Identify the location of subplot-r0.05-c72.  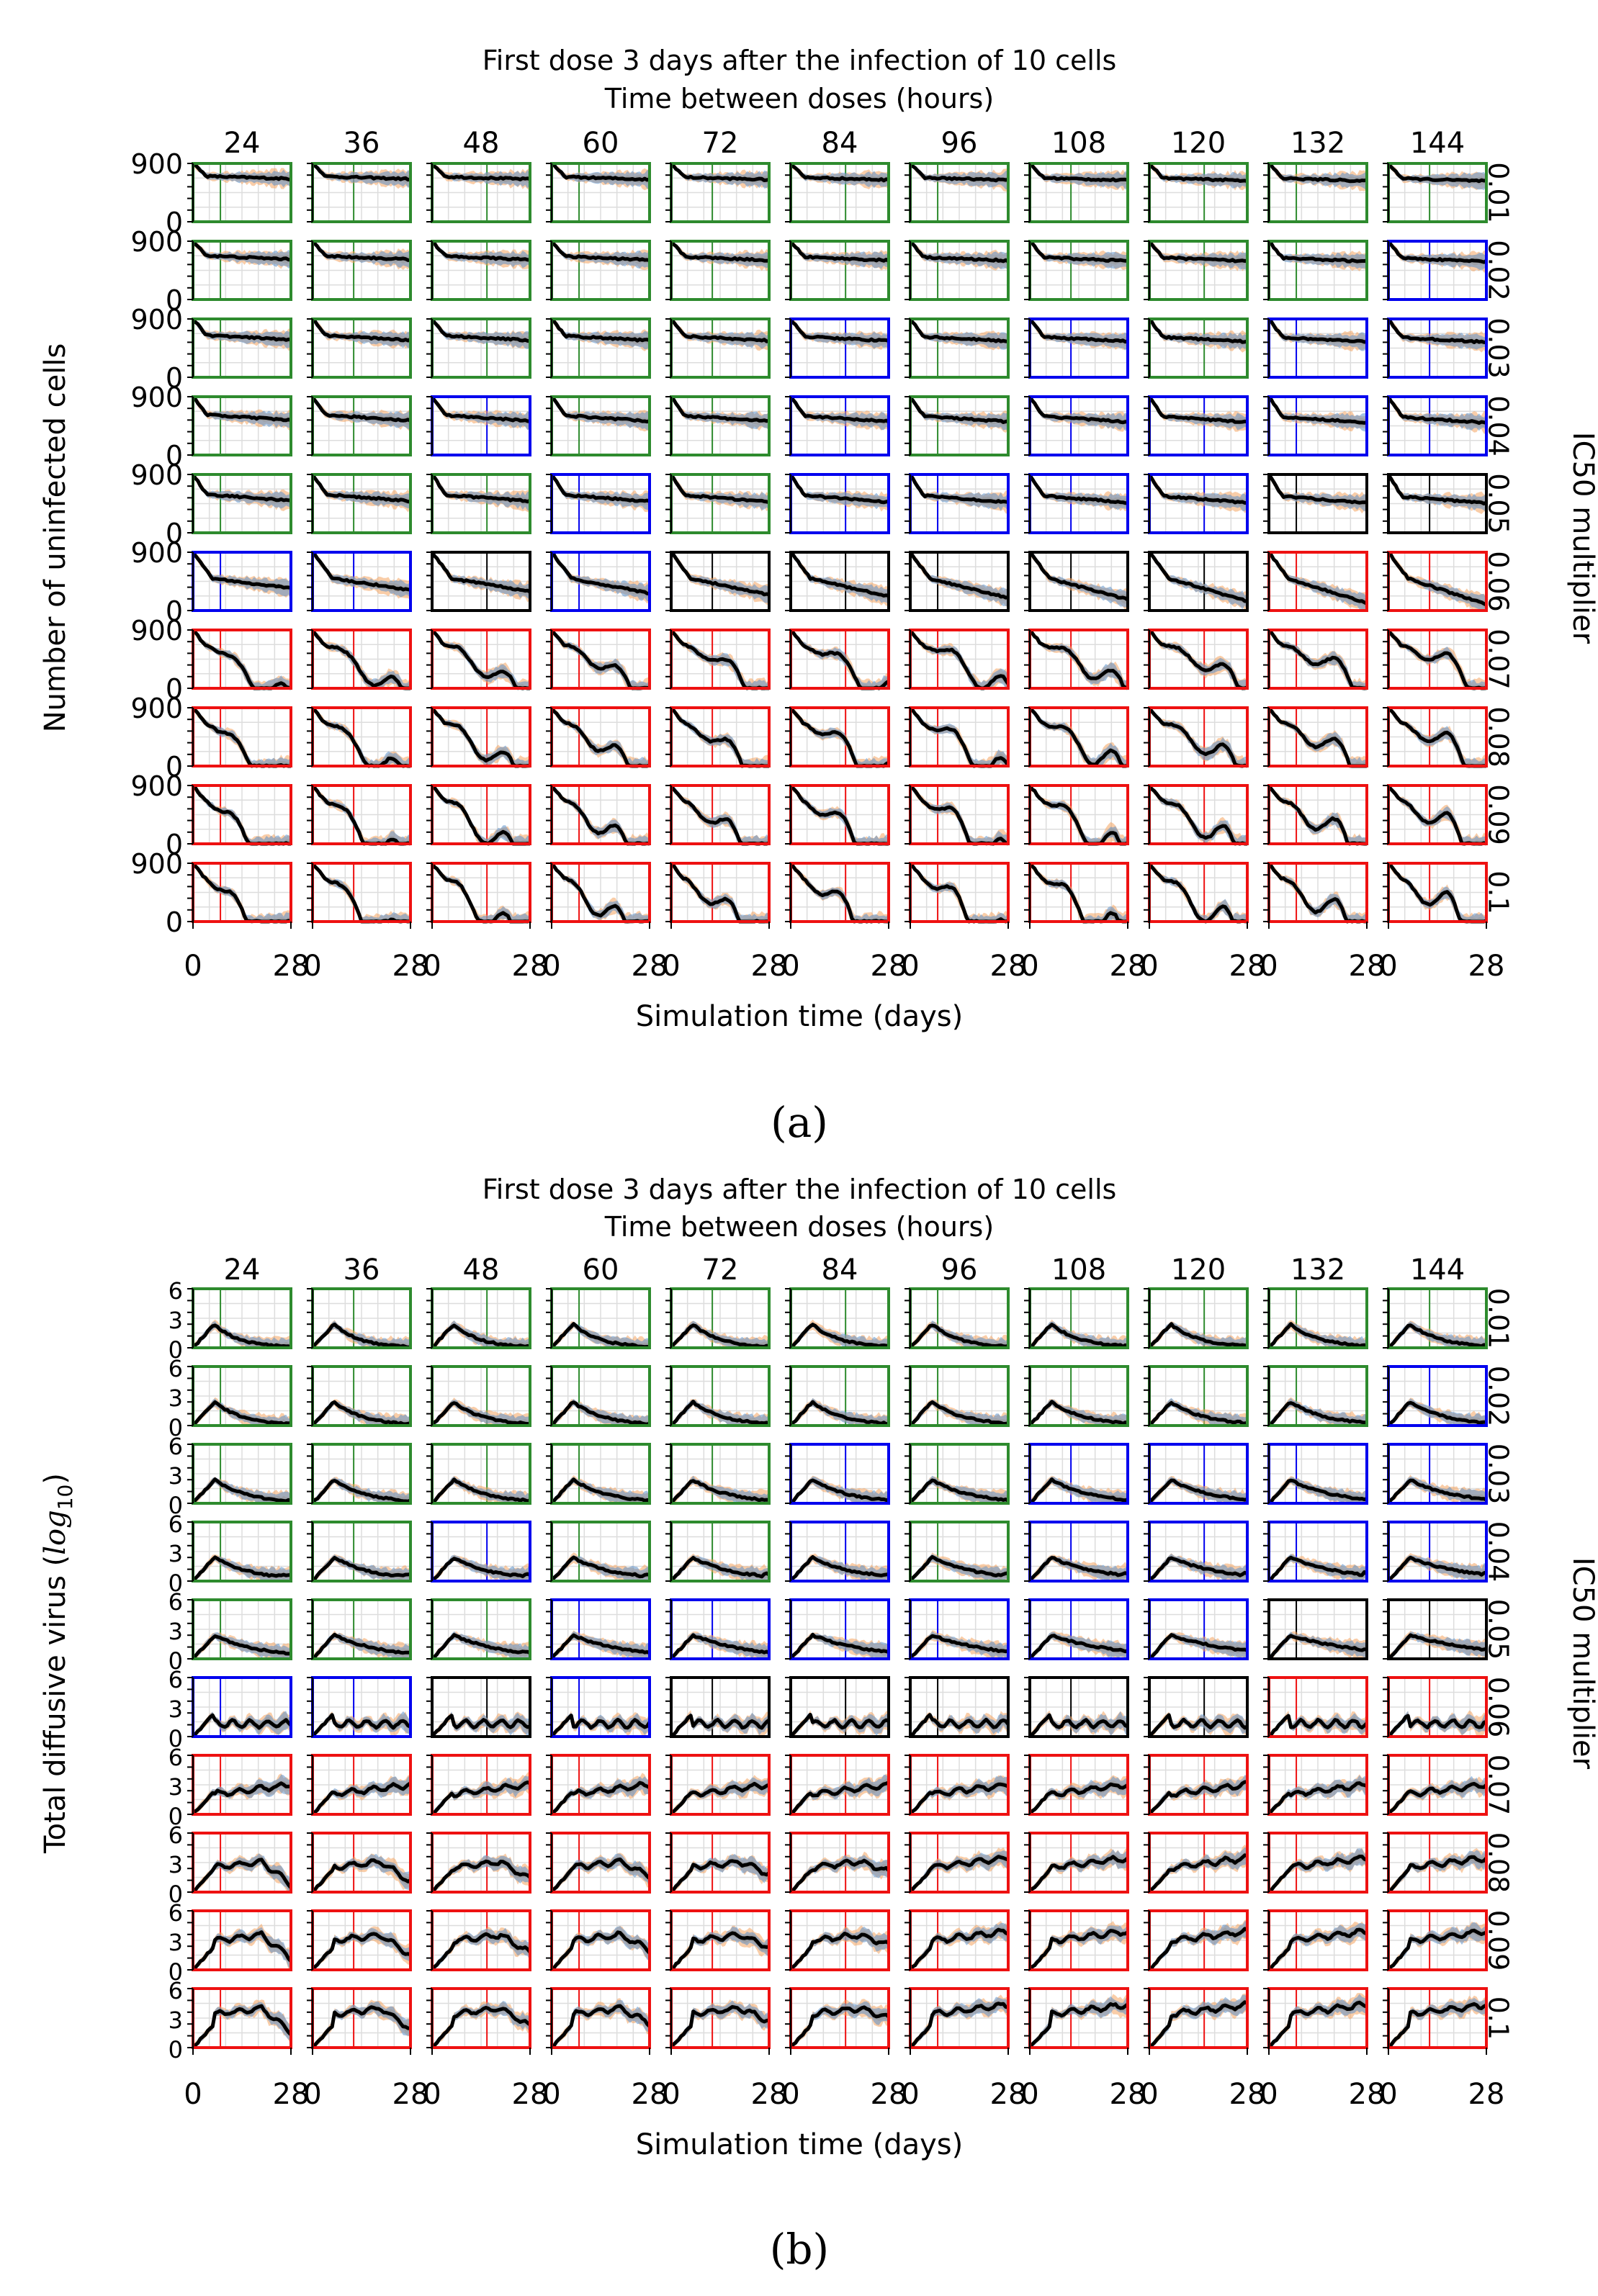
(718, 504).